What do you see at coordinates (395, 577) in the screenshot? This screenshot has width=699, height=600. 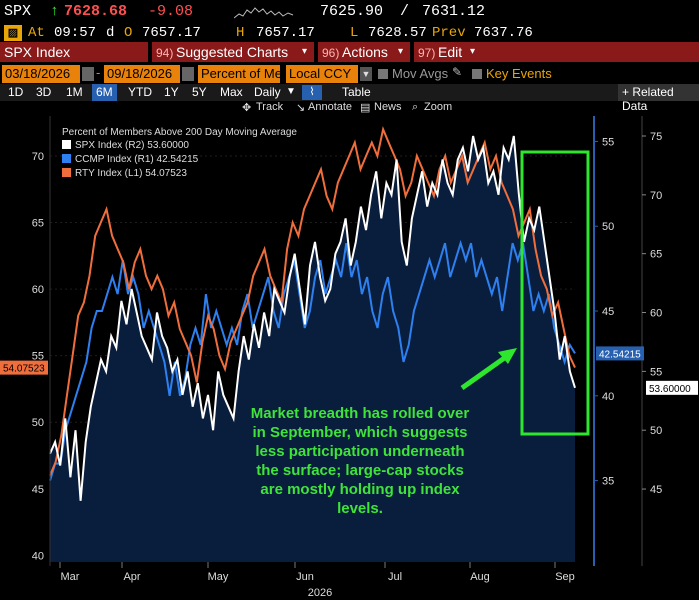 I see `x-tick-label: Jul` at bounding box center [395, 577].